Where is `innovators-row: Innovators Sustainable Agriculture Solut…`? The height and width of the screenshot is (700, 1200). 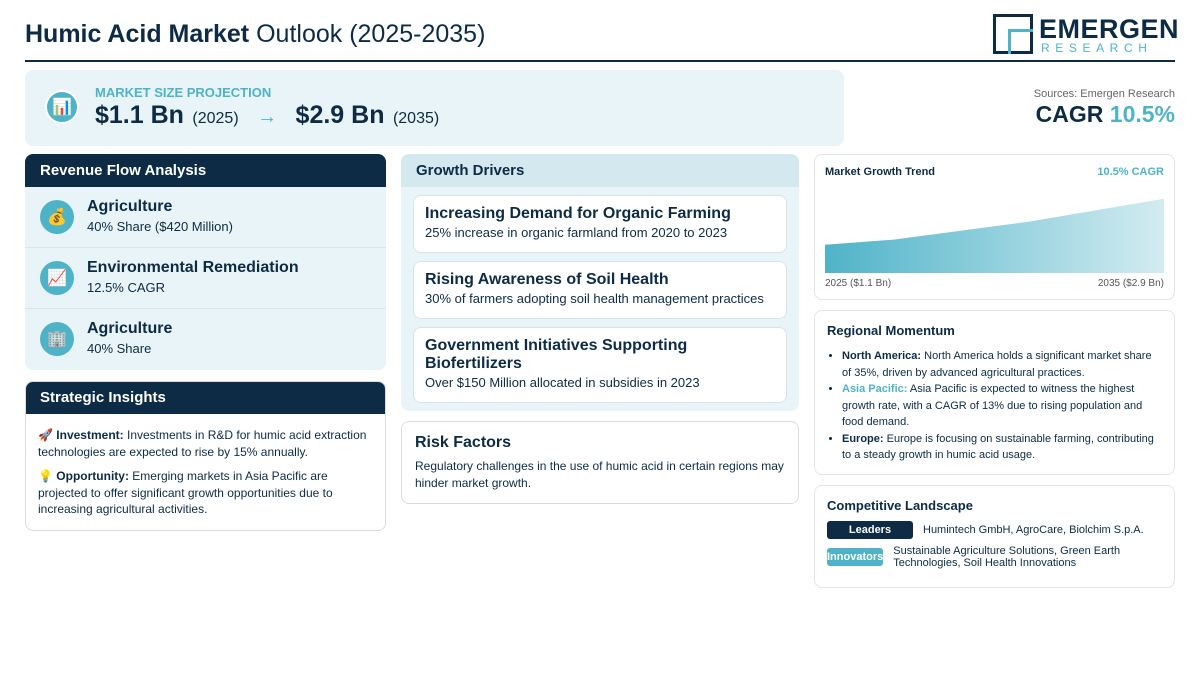
innovators-row: Innovators Sustainable Agriculture Solut… is located at coordinates (987, 557).